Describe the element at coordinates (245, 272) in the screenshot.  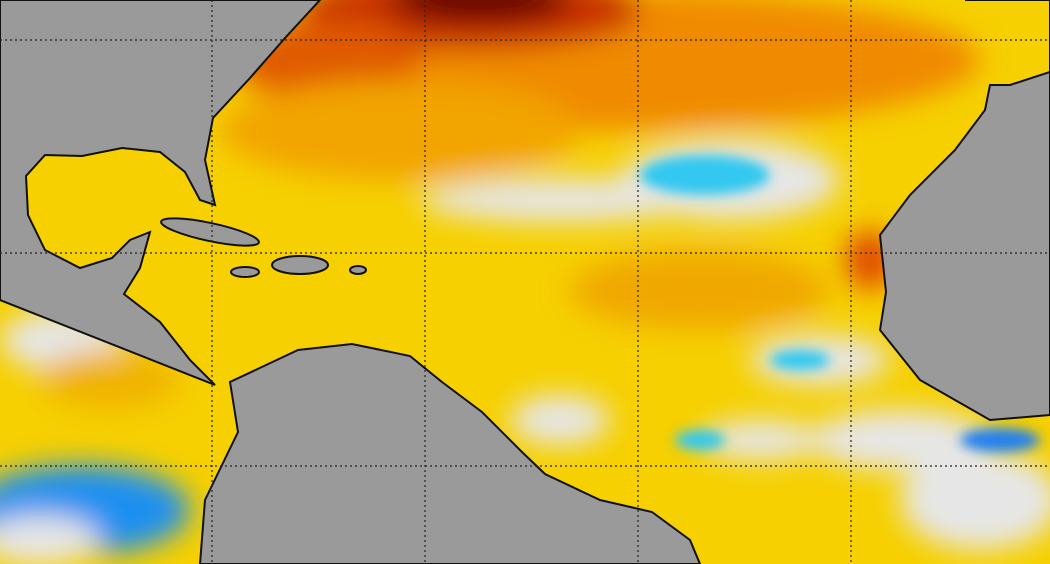
I see `jamaica` at that location.